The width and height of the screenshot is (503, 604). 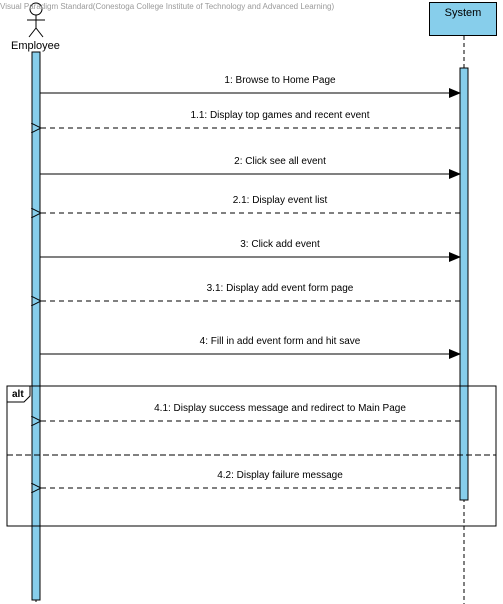 I want to click on message-label-2-1: 2.1: Display event list, so click(x=280, y=200).